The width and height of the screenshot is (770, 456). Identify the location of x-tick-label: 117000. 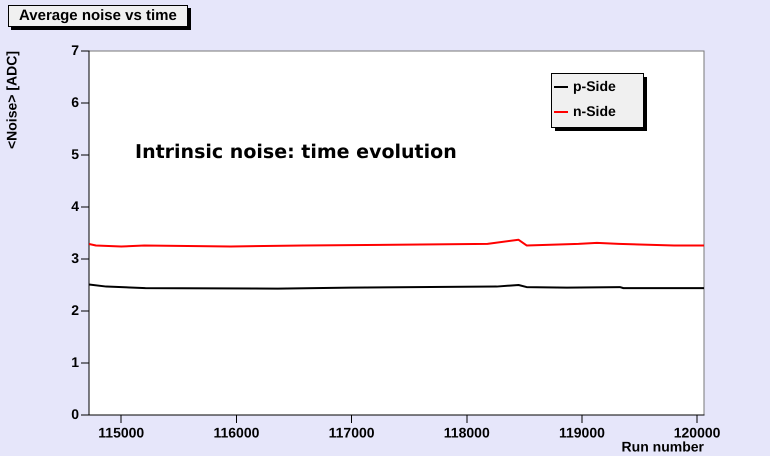
(351, 432).